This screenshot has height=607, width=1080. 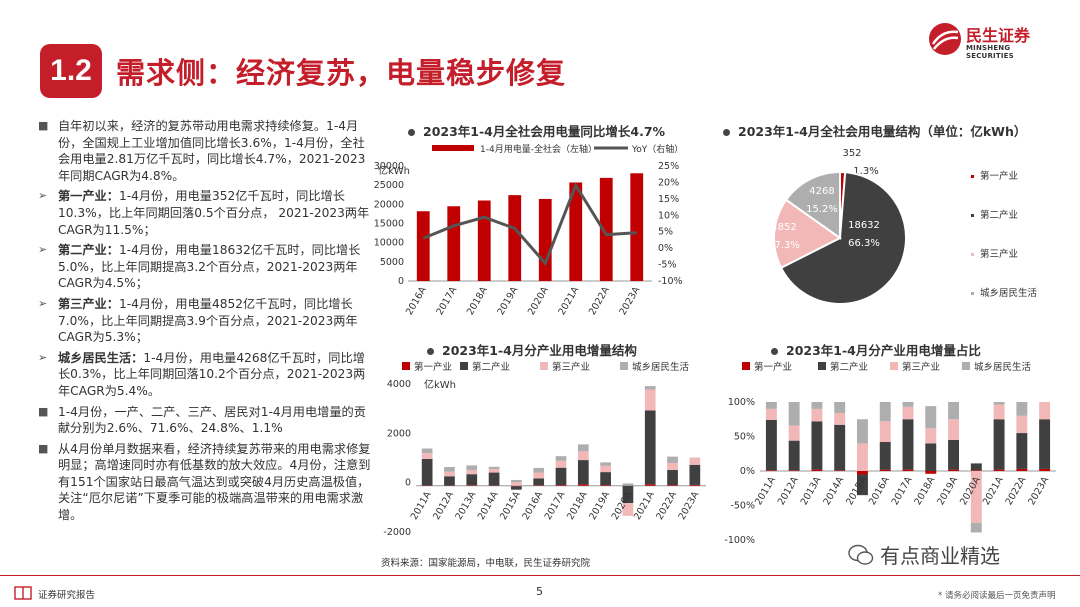 I want to click on chart2-legend-label: 第二产业, so click(x=999, y=215).